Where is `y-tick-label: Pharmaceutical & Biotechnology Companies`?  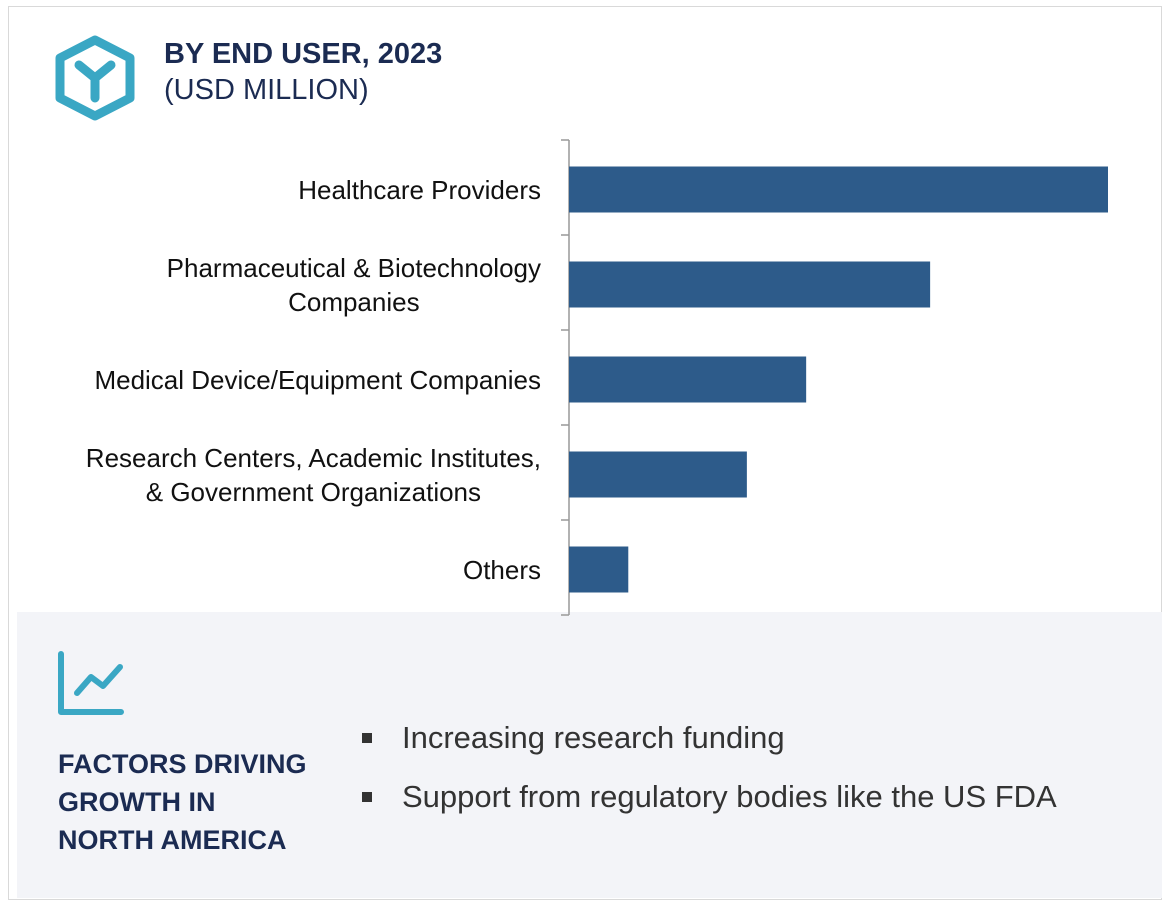
y-tick-label: Pharmaceutical & Biotechnology Companies is located at coordinates (353, 284).